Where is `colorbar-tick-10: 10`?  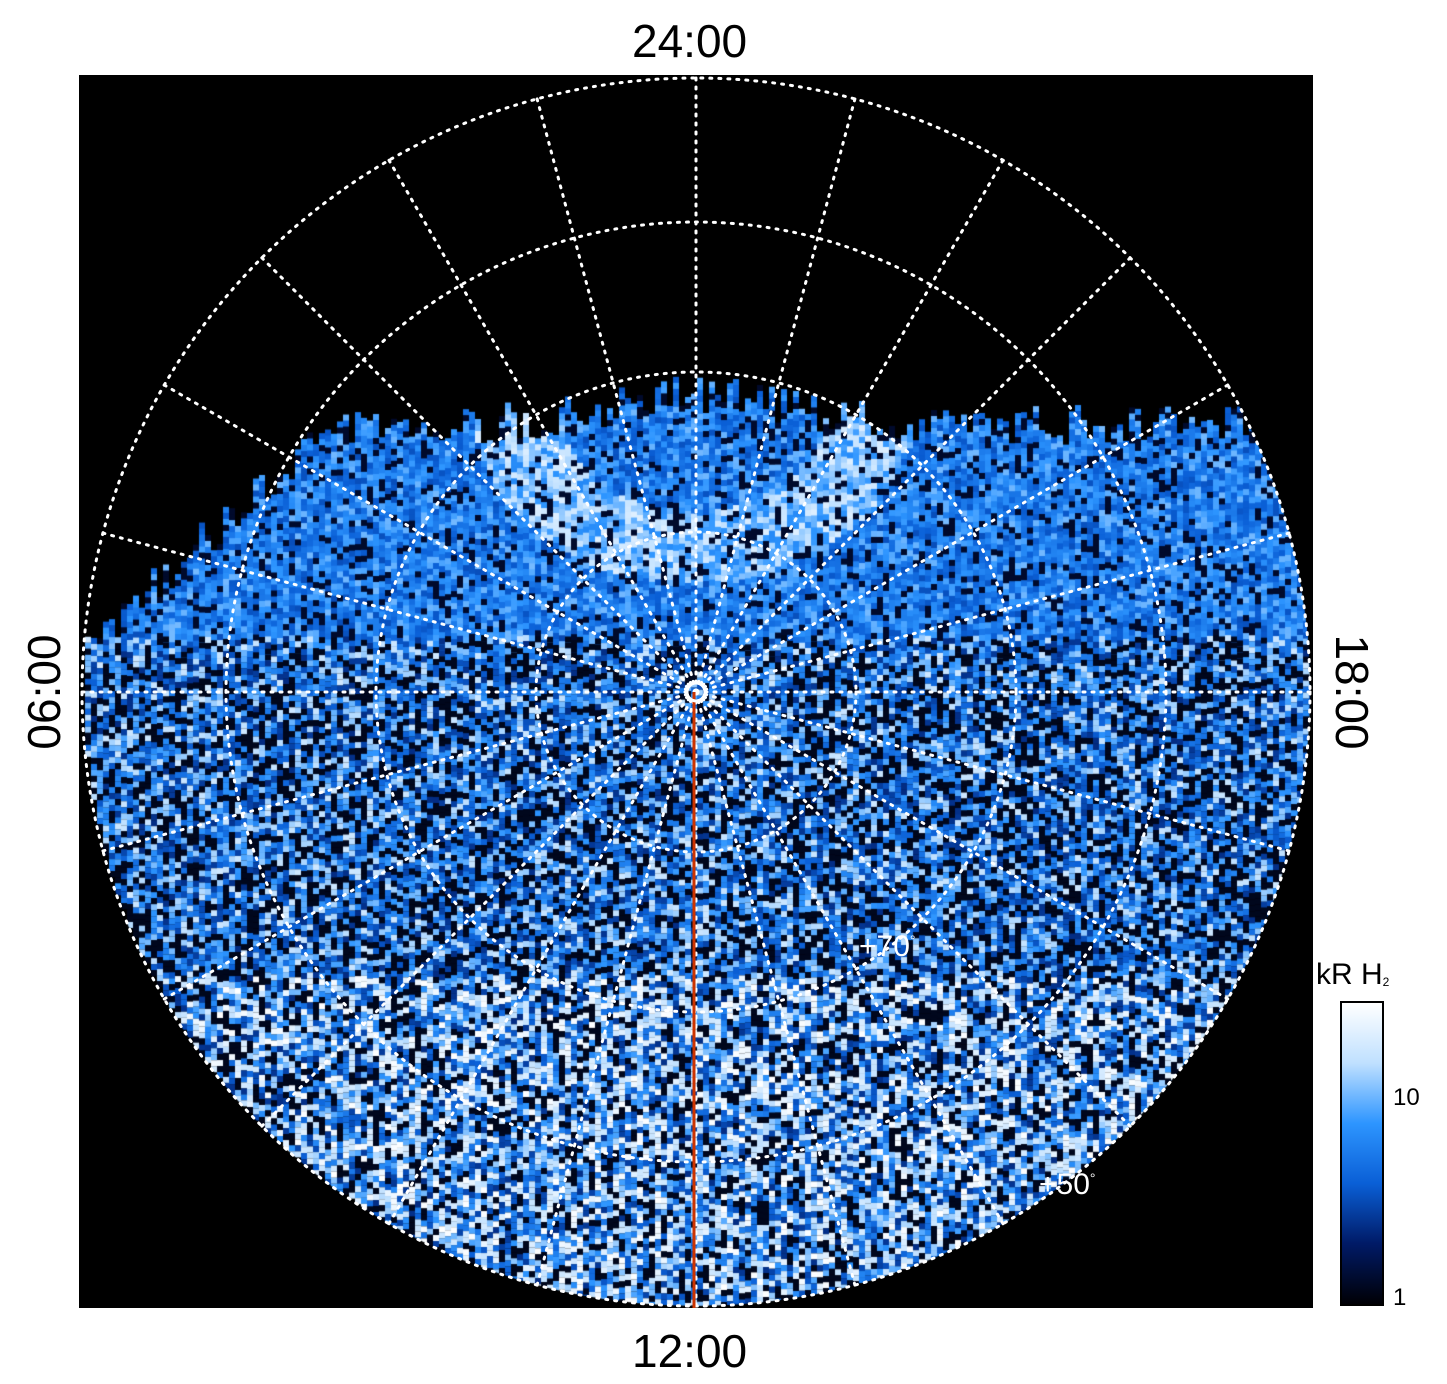 colorbar-tick-10: 10 is located at coordinates (1406, 1097).